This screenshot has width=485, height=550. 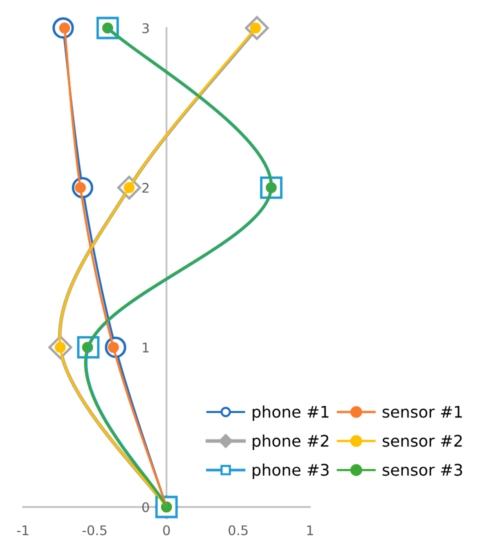 I want to click on x-tick-label: 0.5, so click(x=238, y=530).